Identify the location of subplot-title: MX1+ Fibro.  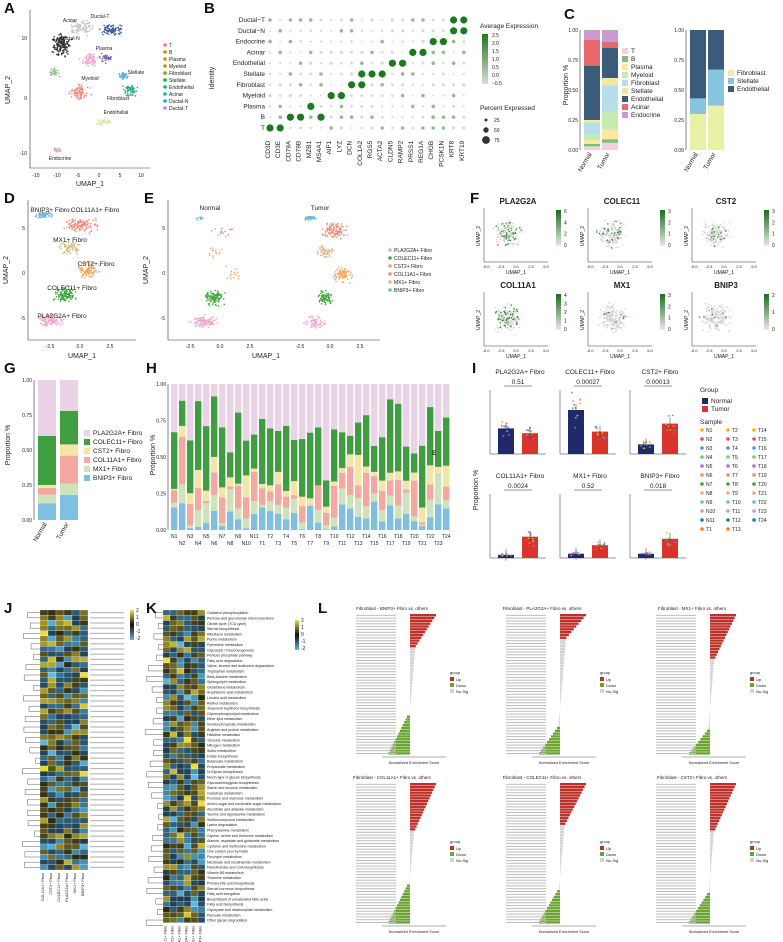
(590, 476).